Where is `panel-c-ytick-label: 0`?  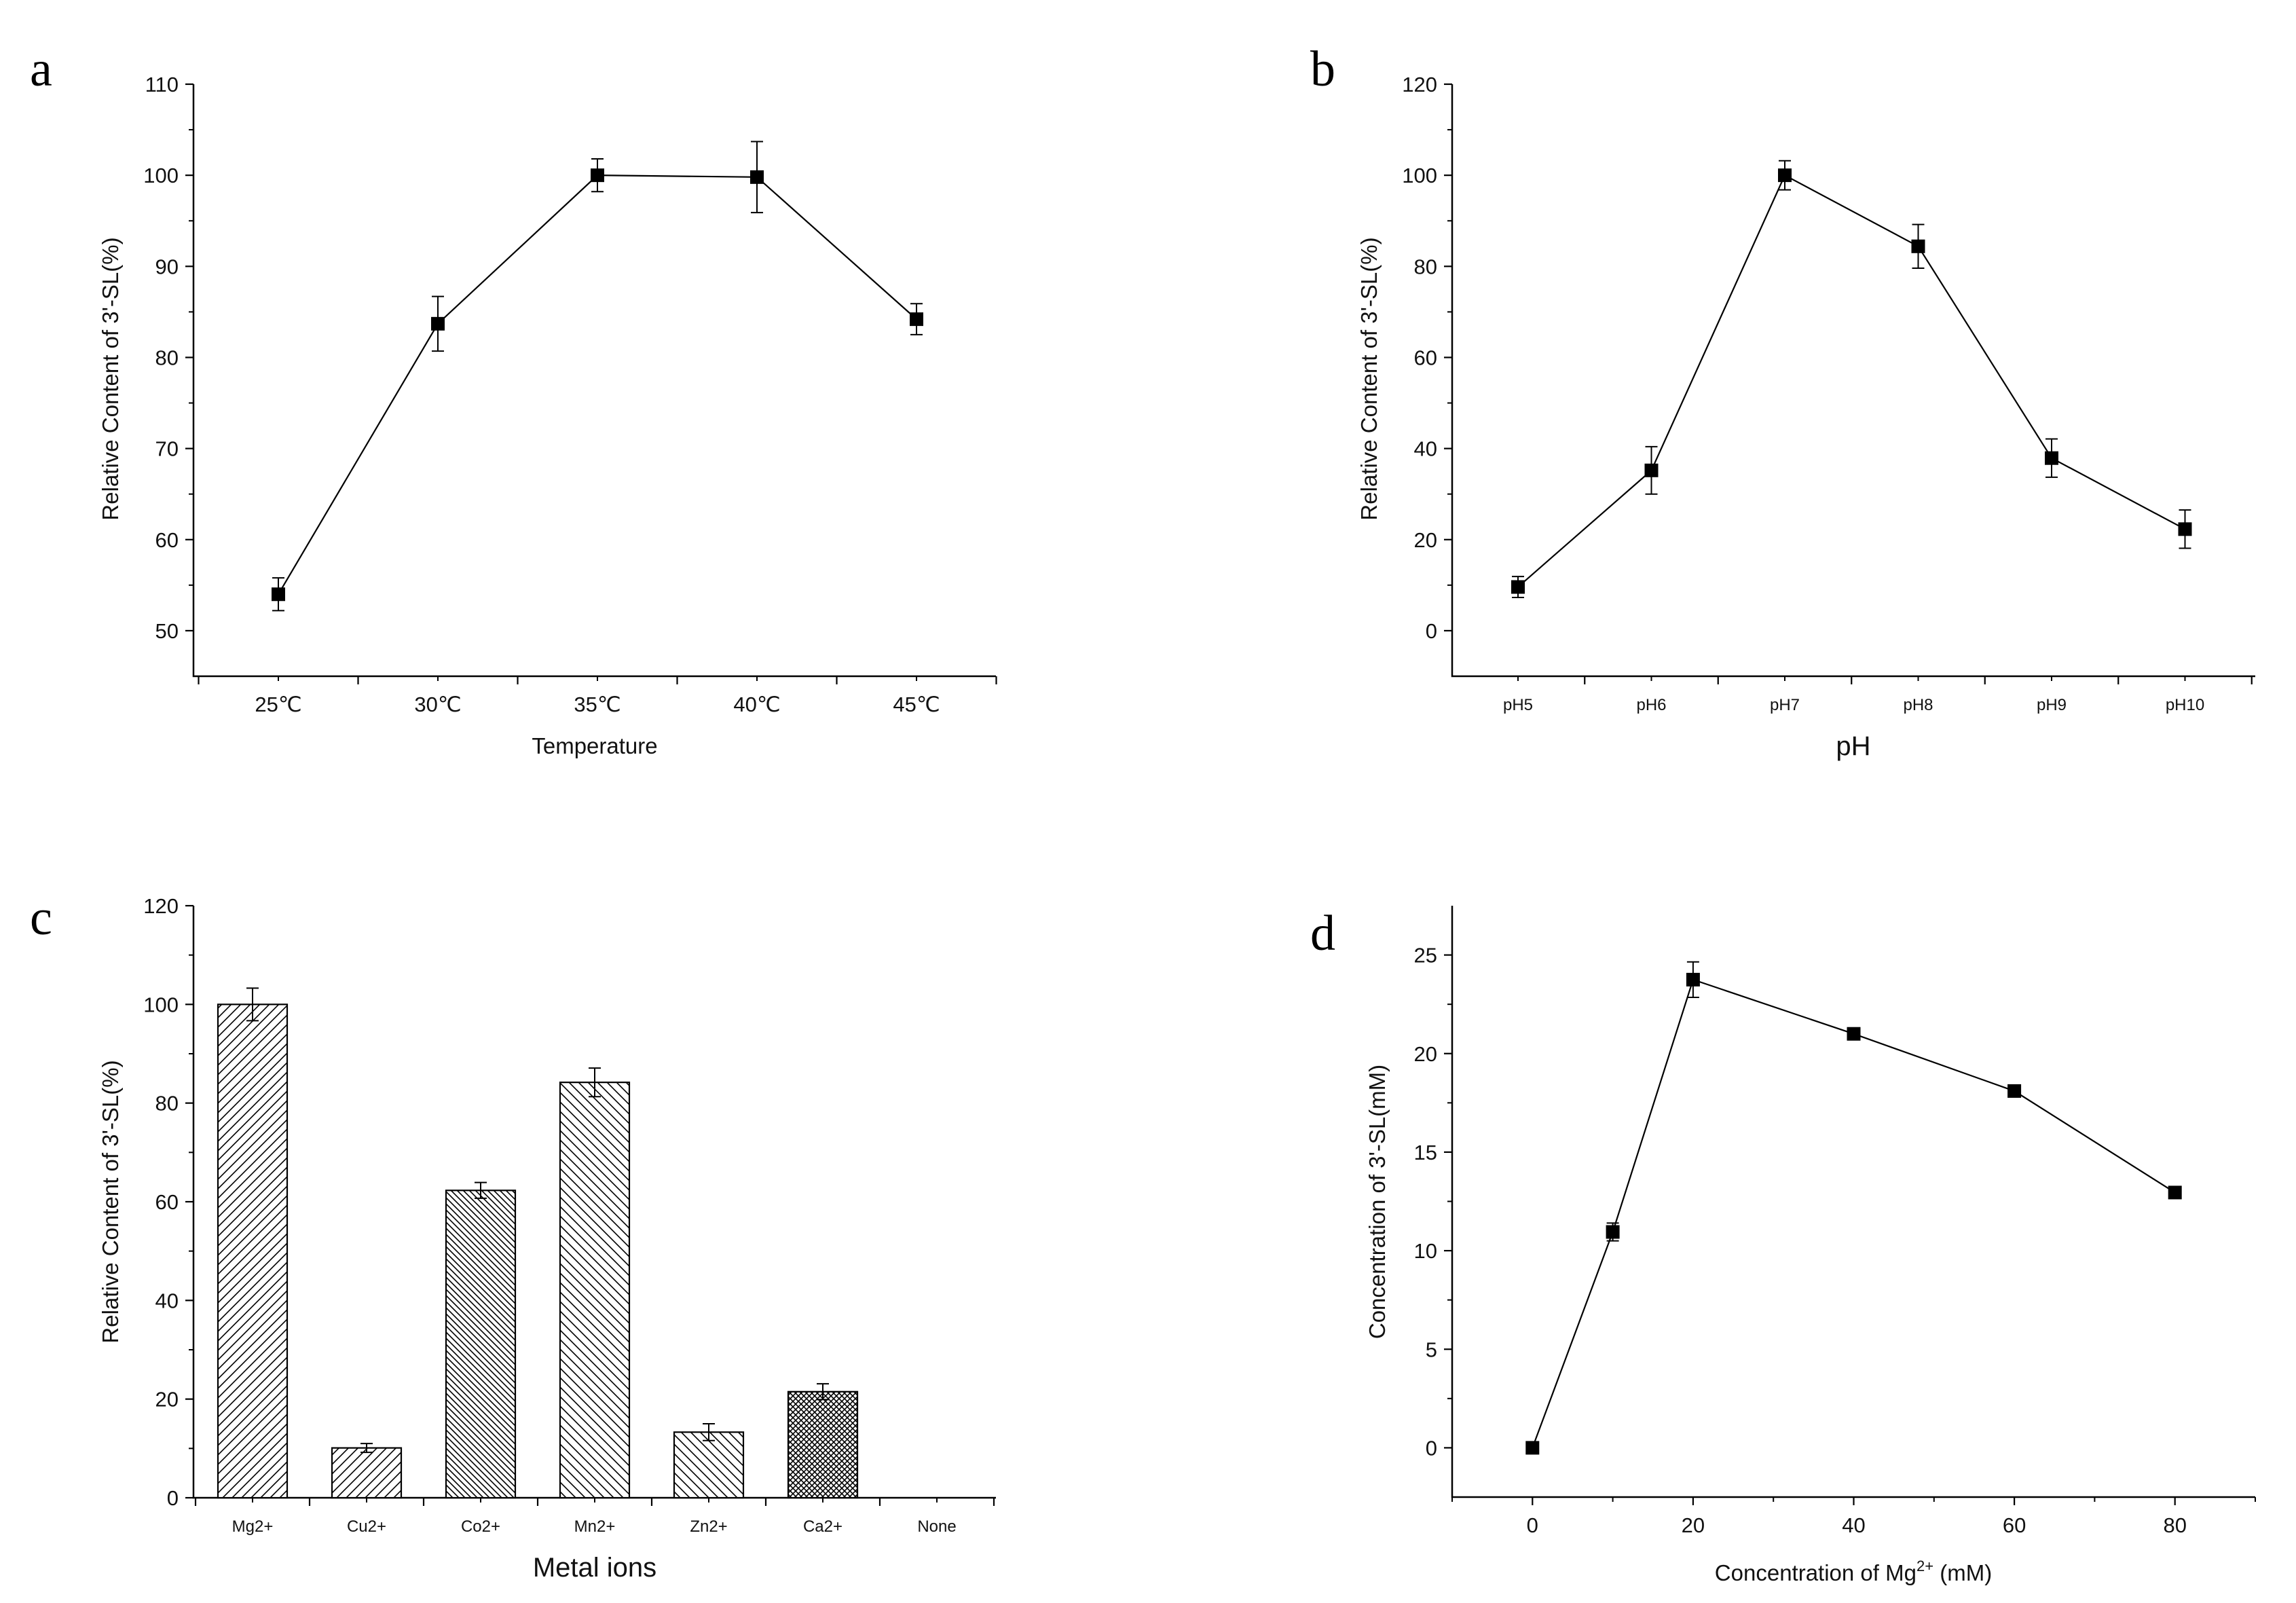 panel-c-ytick-label: 0 is located at coordinates (173, 1498).